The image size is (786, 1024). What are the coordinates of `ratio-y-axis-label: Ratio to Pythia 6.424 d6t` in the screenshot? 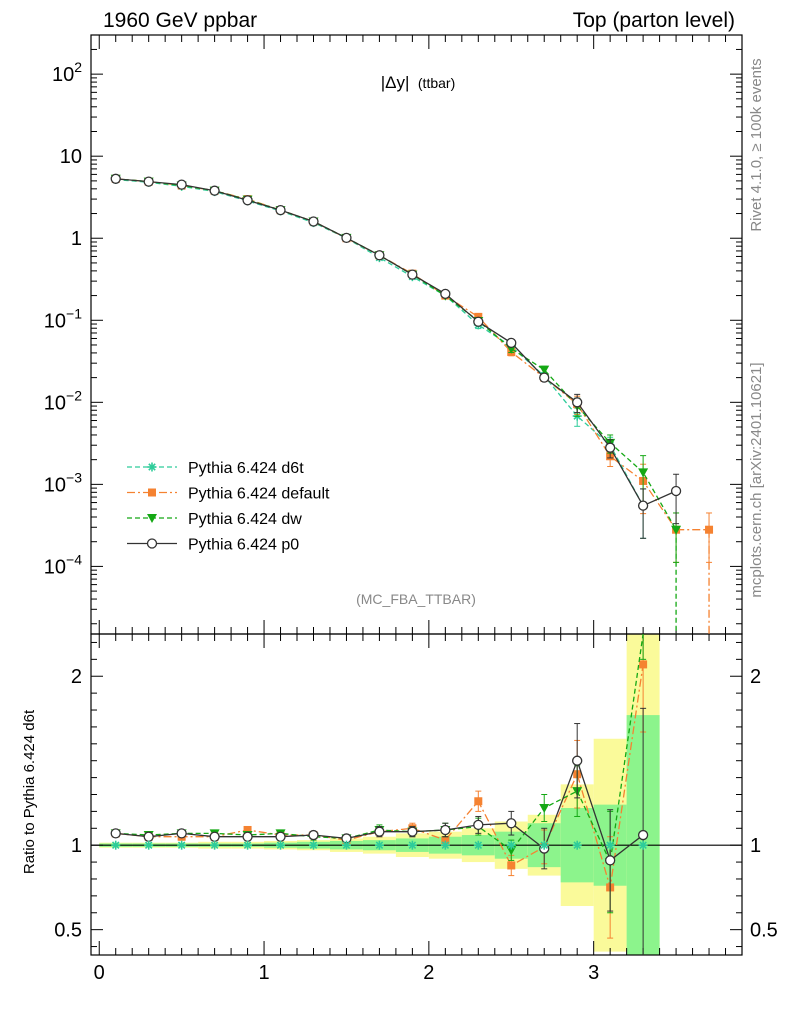 It's located at (29, 791).